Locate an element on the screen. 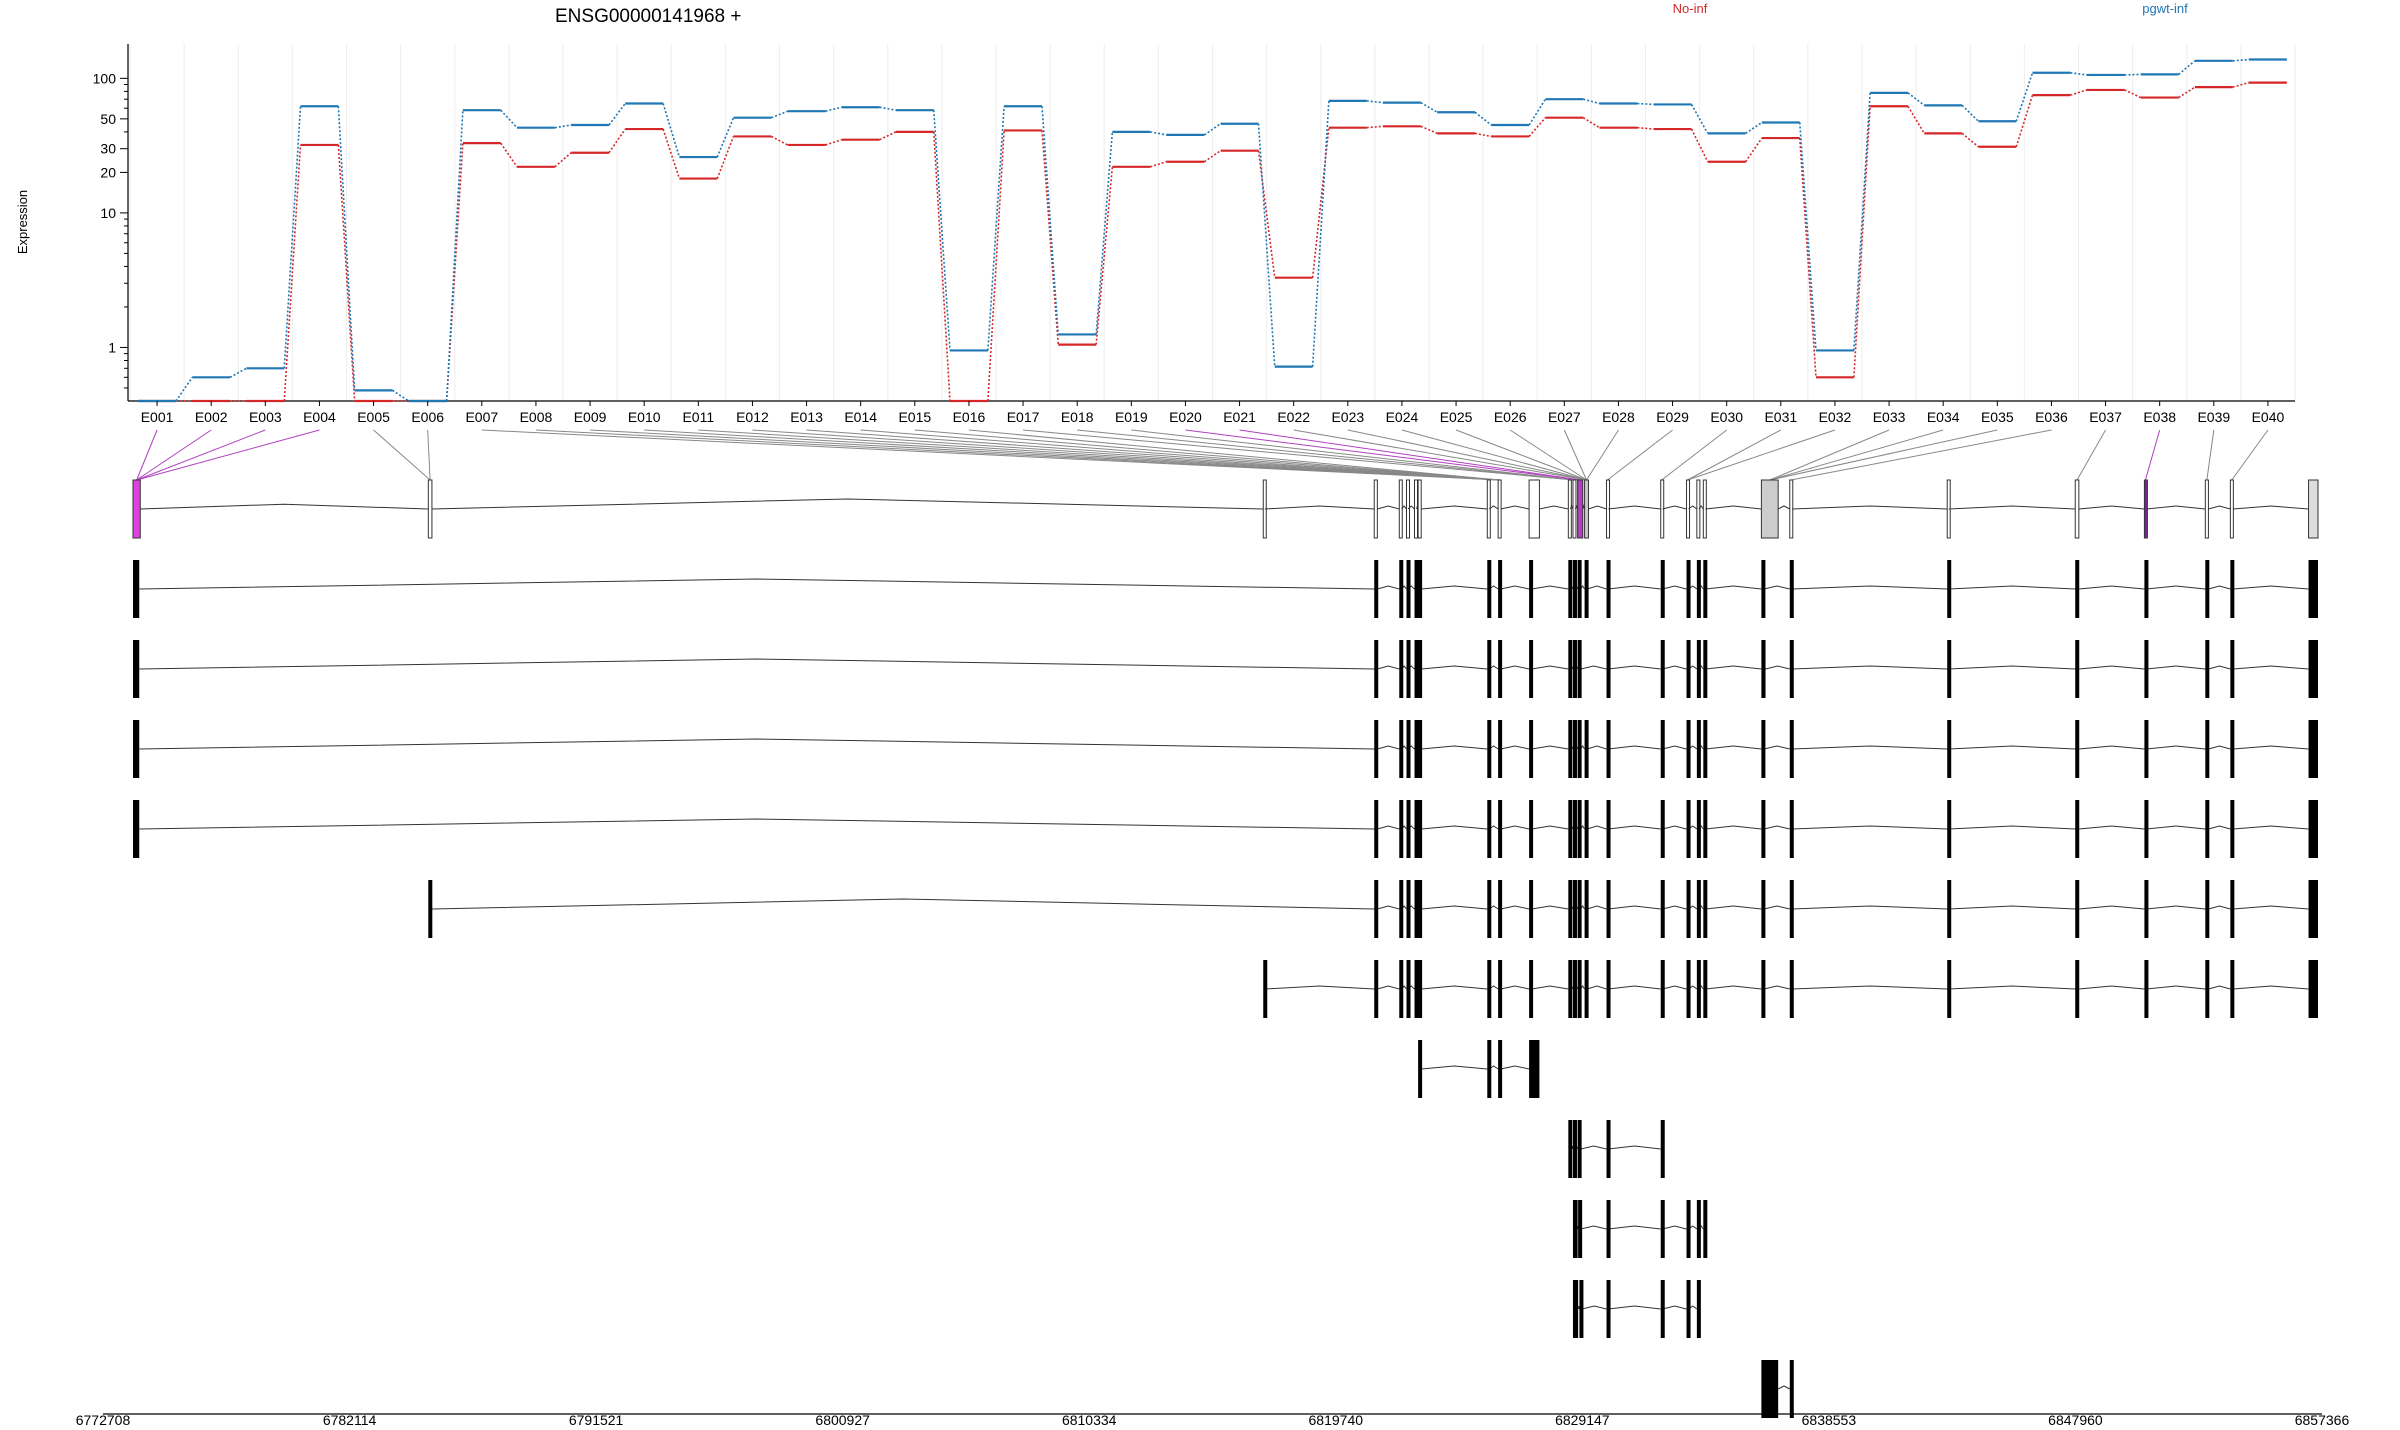  x-tick-label: E036 is located at coordinates (2051, 417).